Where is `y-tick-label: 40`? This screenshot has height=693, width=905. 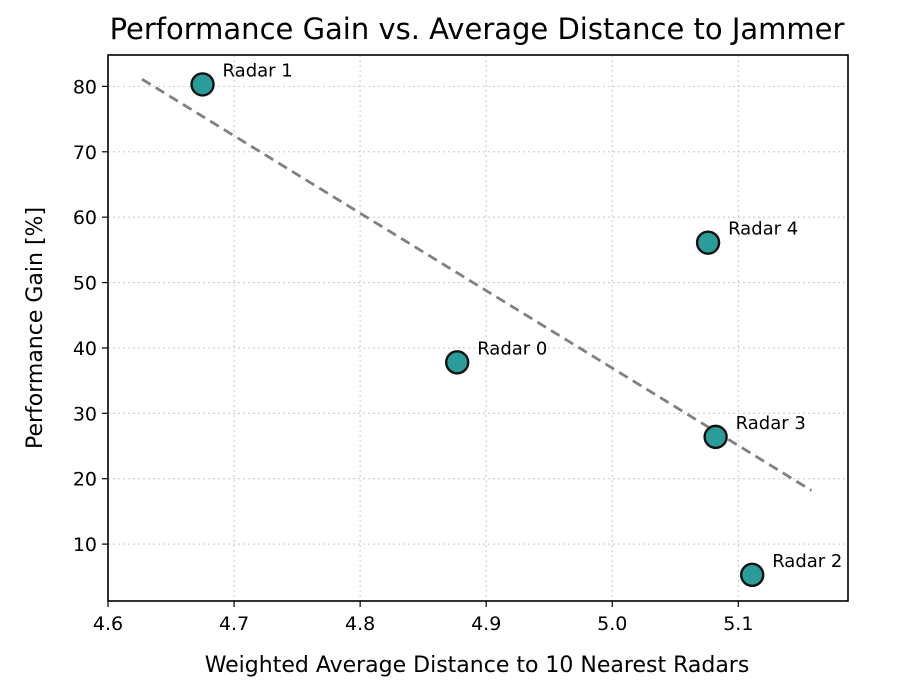
y-tick-label: 40 is located at coordinates (85, 349).